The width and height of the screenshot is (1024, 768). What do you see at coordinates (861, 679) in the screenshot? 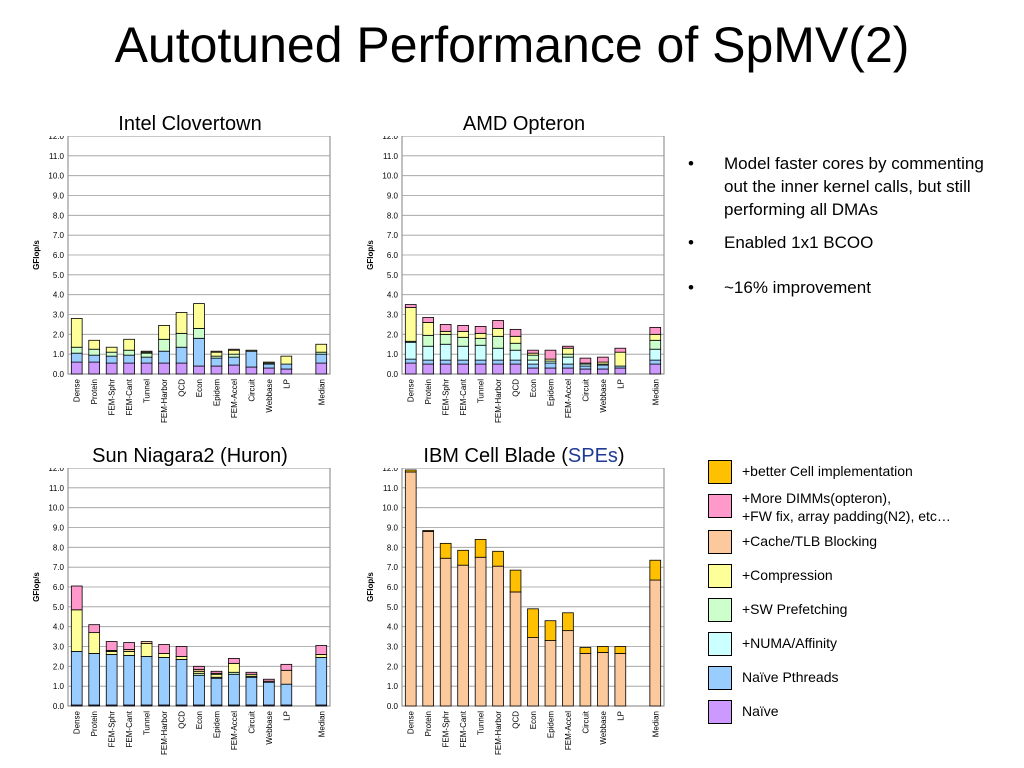
I see `legend-item: Naïve Pthreads` at bounding box center [861, 679].